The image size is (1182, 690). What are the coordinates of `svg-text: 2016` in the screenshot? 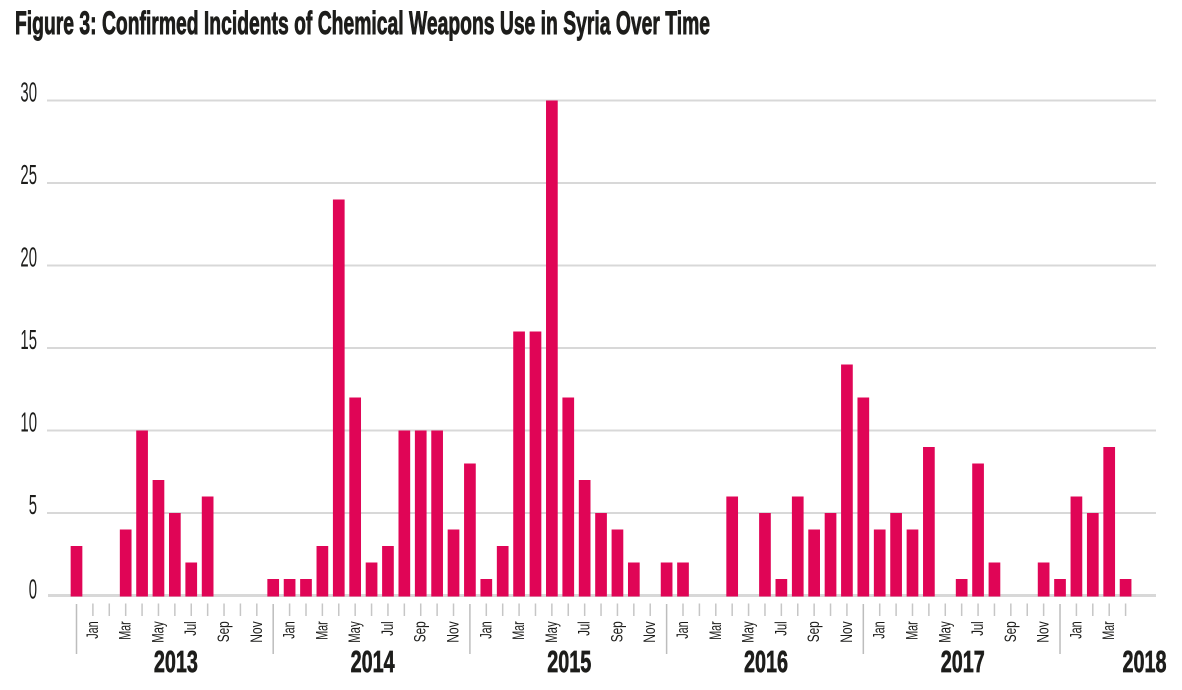 It's located at (766, 662).